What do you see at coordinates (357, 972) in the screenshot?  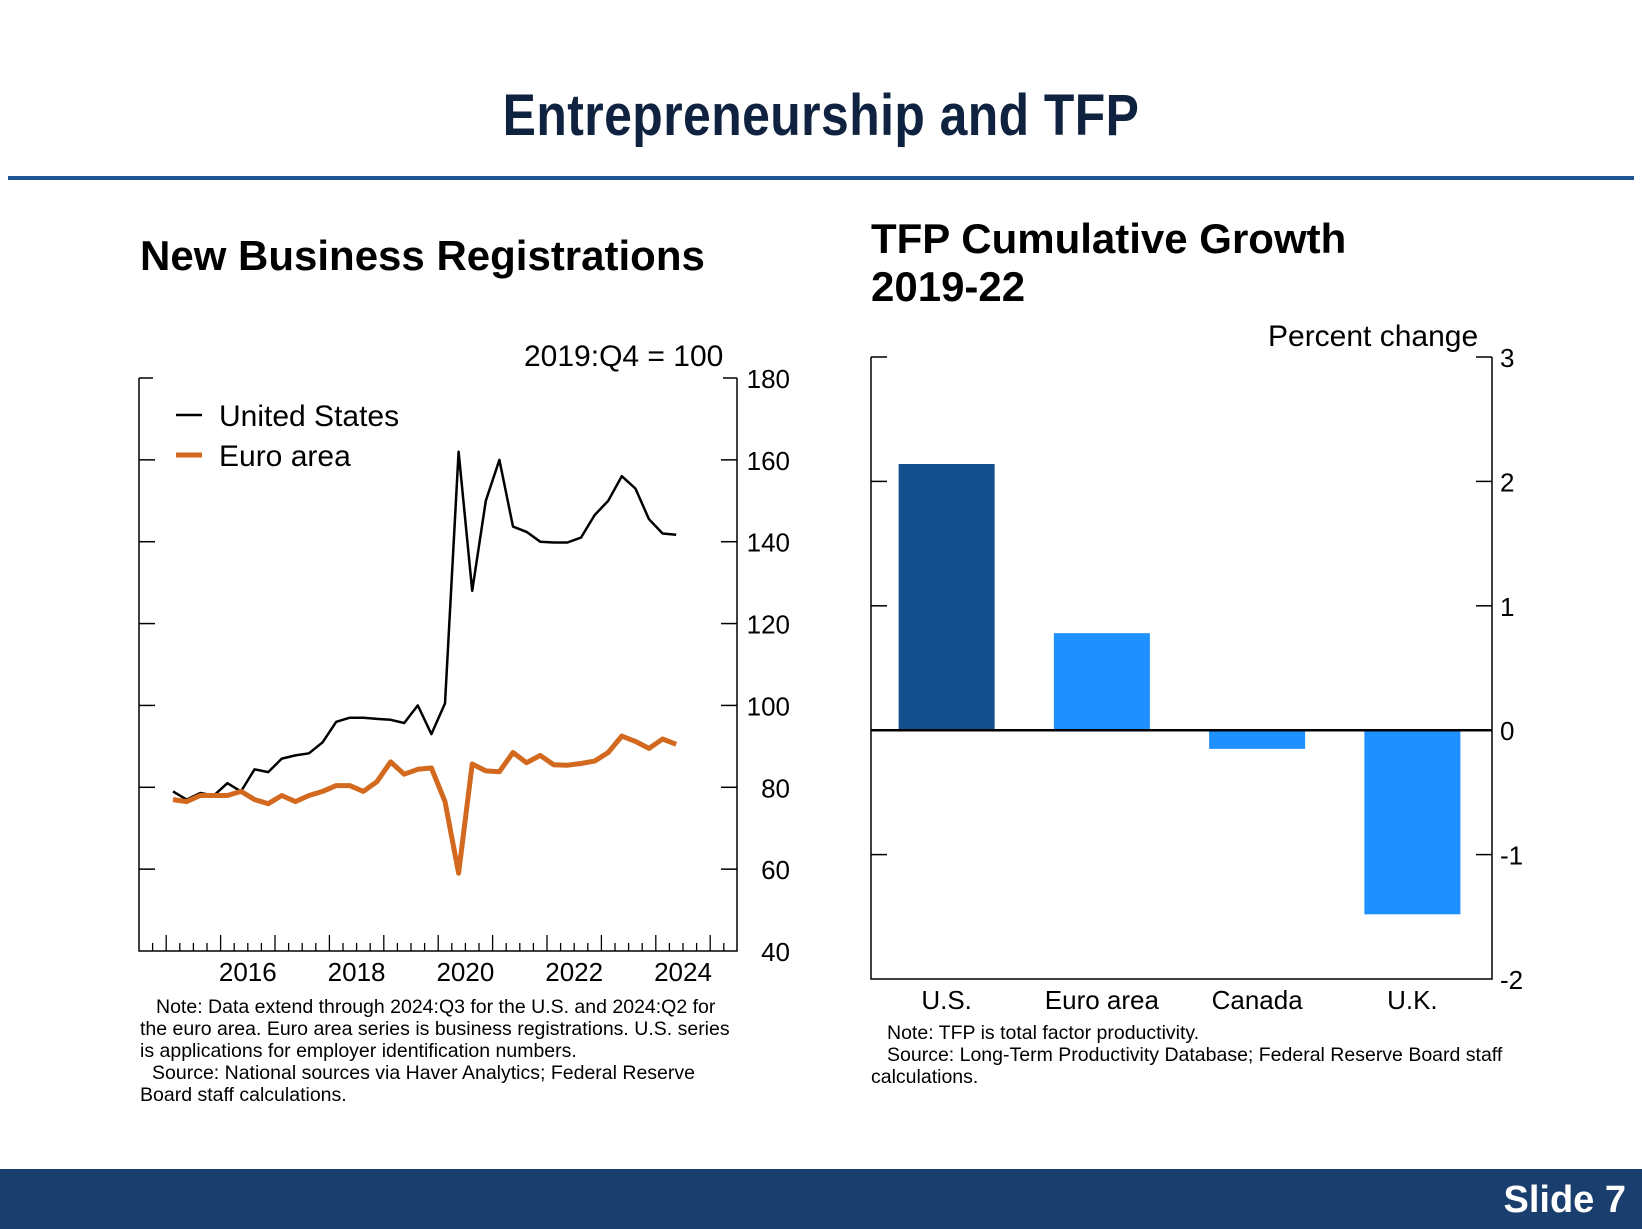 I see `x-tick-label: 2018` at bounding box center [357, 972].